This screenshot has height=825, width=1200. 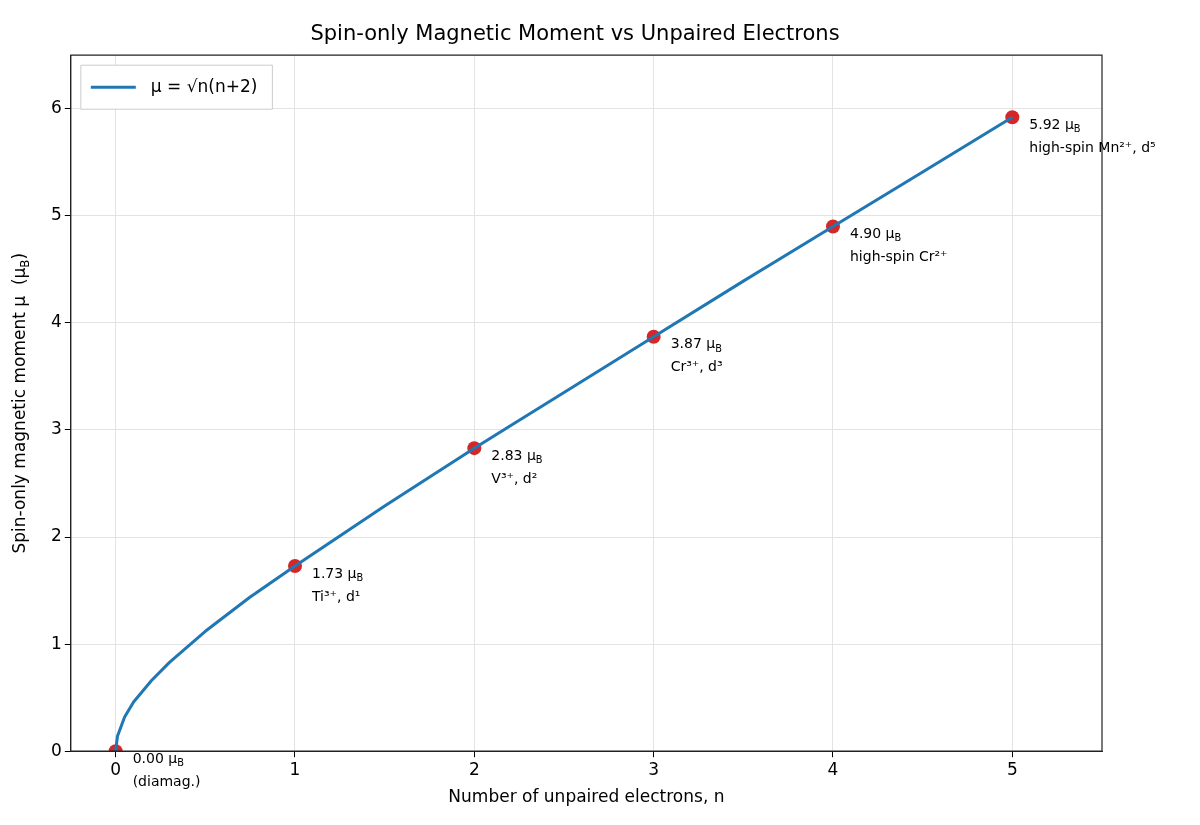 What do you see at coordinates (204, 85) in the screenshot?
I see `legend-label: μ = √n(n+2)` at bounding box center [204, 85].